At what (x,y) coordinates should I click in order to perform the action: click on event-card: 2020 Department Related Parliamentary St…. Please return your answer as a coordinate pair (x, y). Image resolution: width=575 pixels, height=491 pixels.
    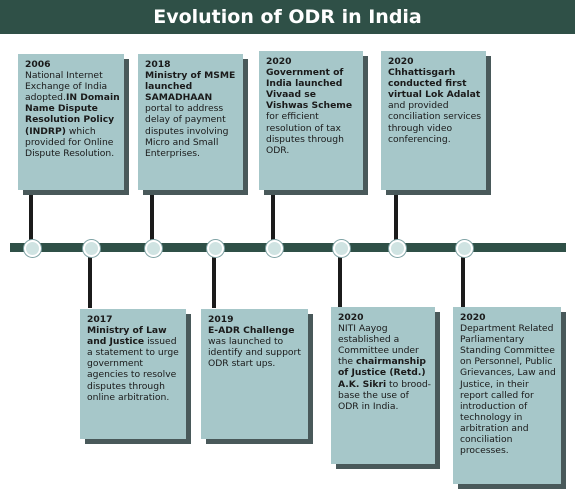
    Looking at the image, I should click on (507, 395).